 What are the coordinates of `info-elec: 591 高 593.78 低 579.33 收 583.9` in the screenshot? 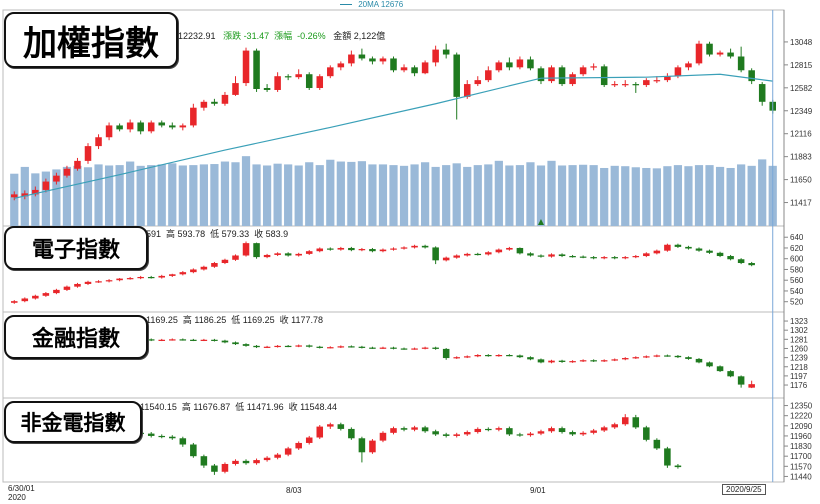 It's located at (217, 233).